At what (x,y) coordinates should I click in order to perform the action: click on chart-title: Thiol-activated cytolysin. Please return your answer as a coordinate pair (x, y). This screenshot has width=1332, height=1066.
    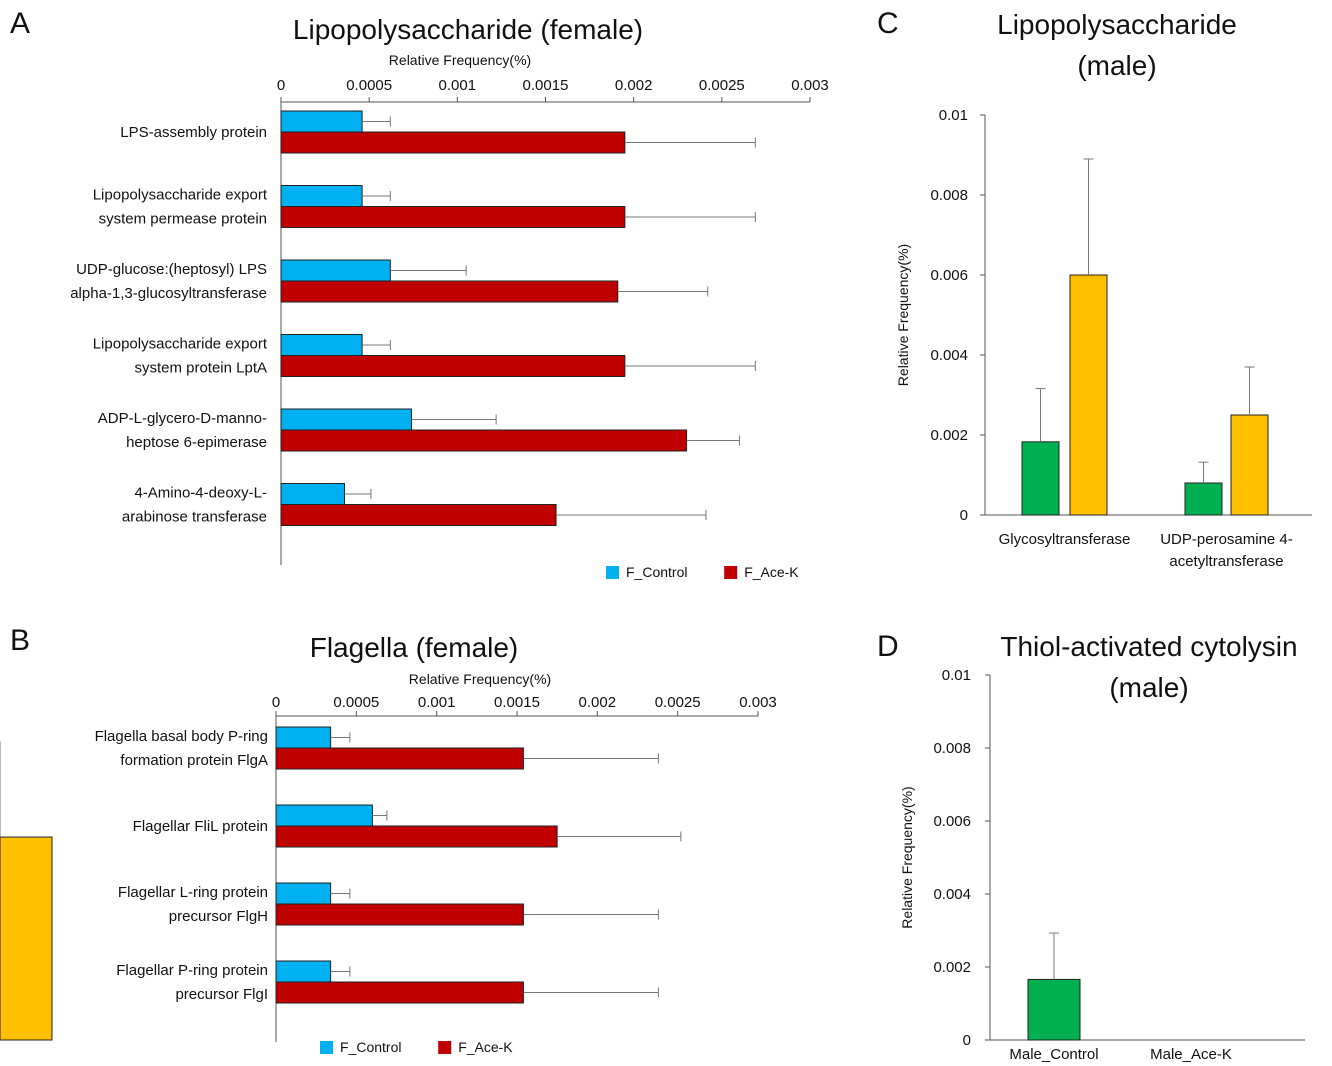
    Looking at the image, I should click on (1148, 646).